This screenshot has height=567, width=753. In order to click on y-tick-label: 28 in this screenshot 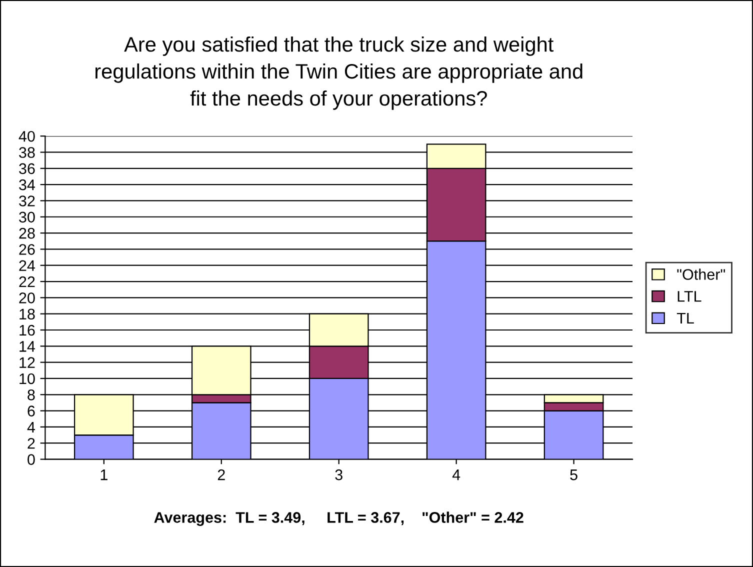, I will do `click(27, 233)`.